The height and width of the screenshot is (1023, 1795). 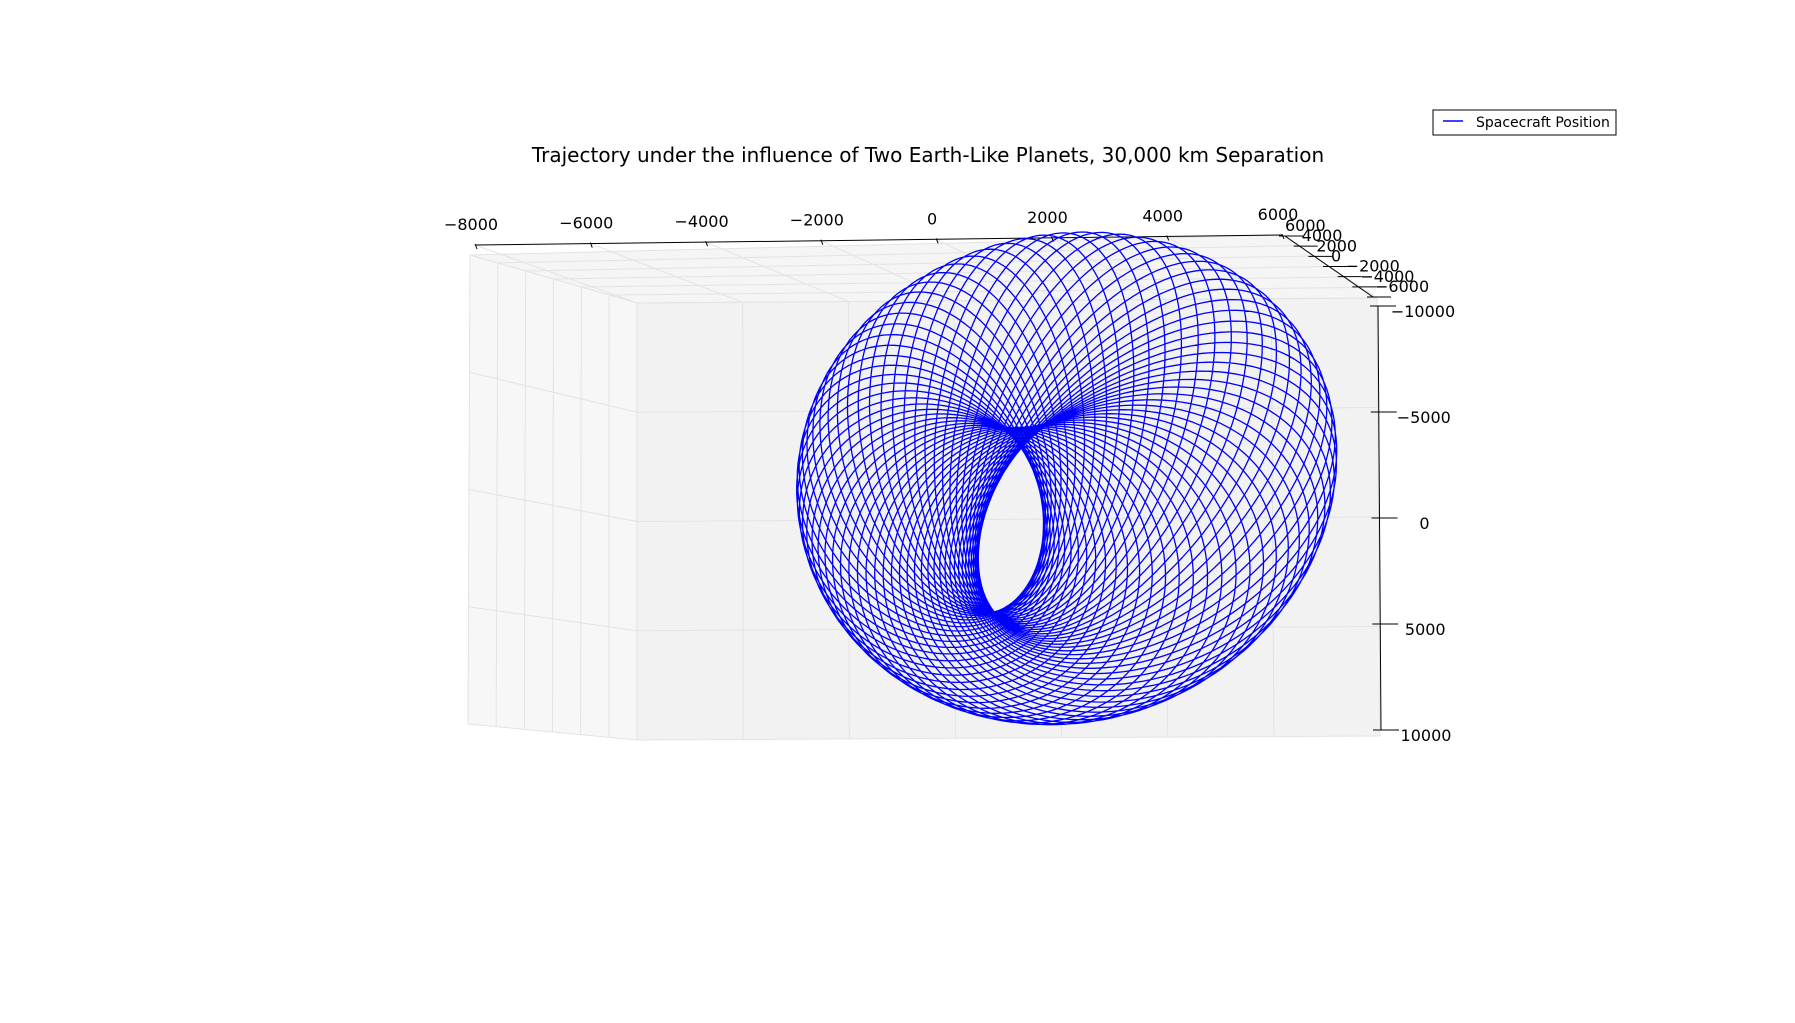 I want to click on x-tick-label: 0, so click(x=932, y=218).